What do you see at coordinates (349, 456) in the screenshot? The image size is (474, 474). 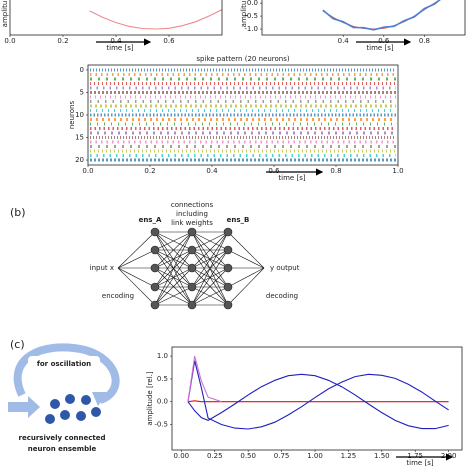 I see `x-tick-label: 1.25` at bounding box center [349, 456].